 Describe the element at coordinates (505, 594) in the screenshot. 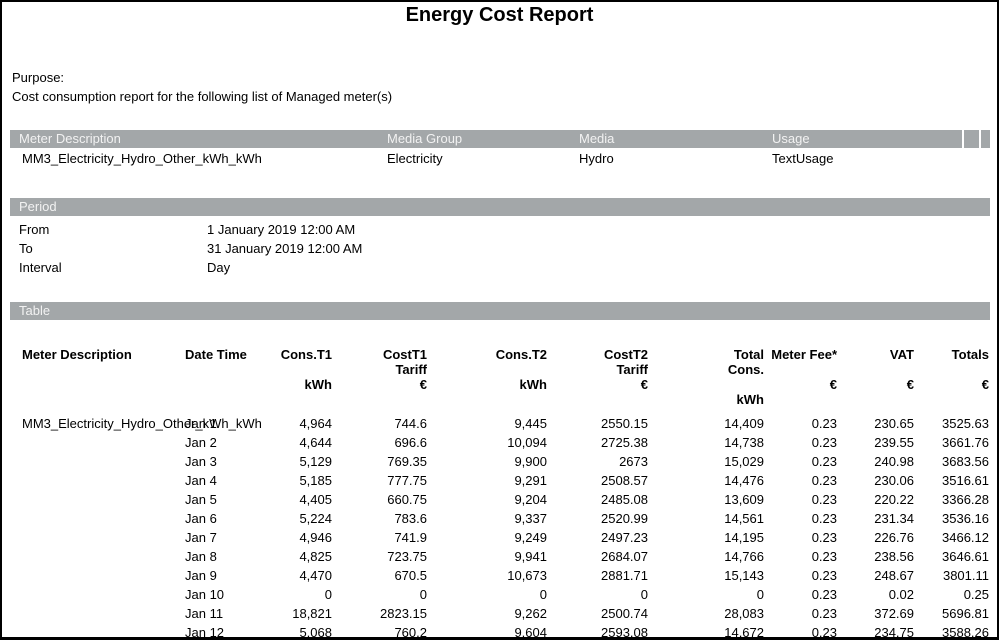

I see `table-row: Jan 10 0 0 0 0 0 0.23 0.02 0.25` at that location.